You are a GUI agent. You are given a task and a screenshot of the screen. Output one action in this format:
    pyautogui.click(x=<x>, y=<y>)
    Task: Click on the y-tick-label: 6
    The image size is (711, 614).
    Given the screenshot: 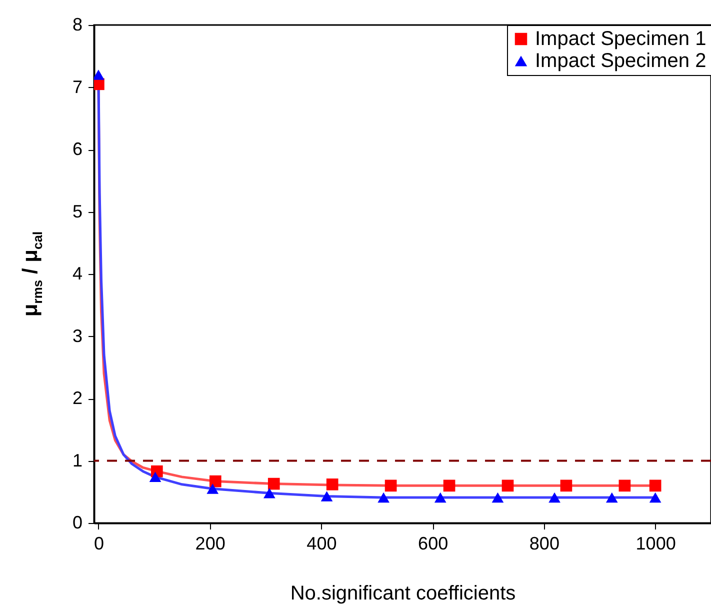 What is the action you would take?
    pyautogui.click(x=77, y=149)
    